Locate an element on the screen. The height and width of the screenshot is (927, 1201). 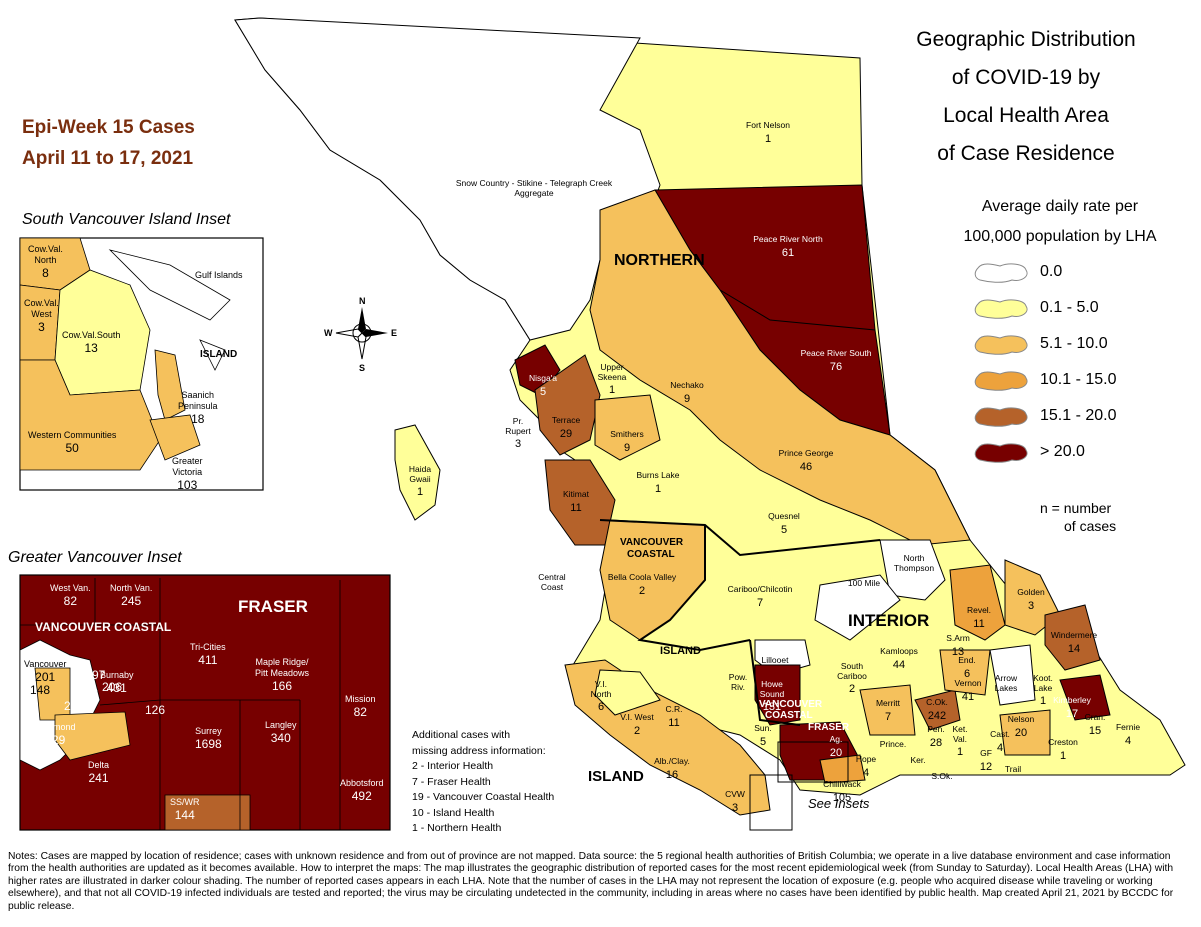
vernon-area is located at coordinates (965, 672).